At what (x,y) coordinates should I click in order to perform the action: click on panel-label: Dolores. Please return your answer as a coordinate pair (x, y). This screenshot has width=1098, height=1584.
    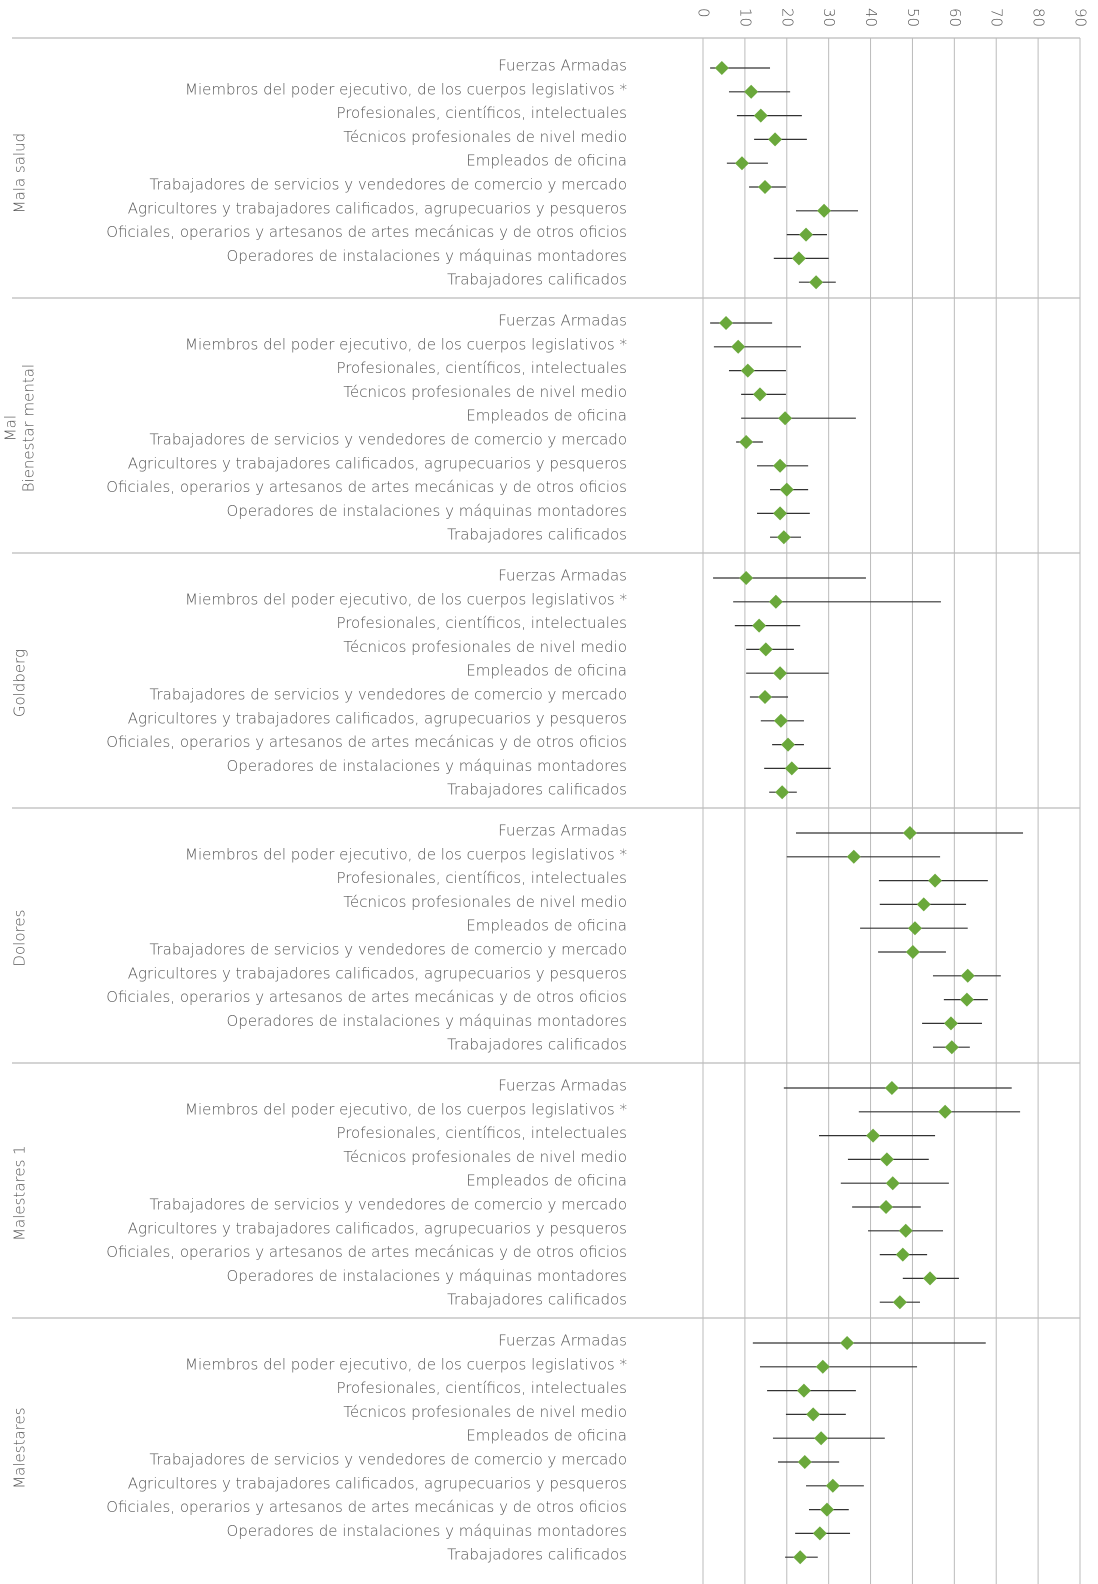
    Looking at the image, I should click on (20, 938).